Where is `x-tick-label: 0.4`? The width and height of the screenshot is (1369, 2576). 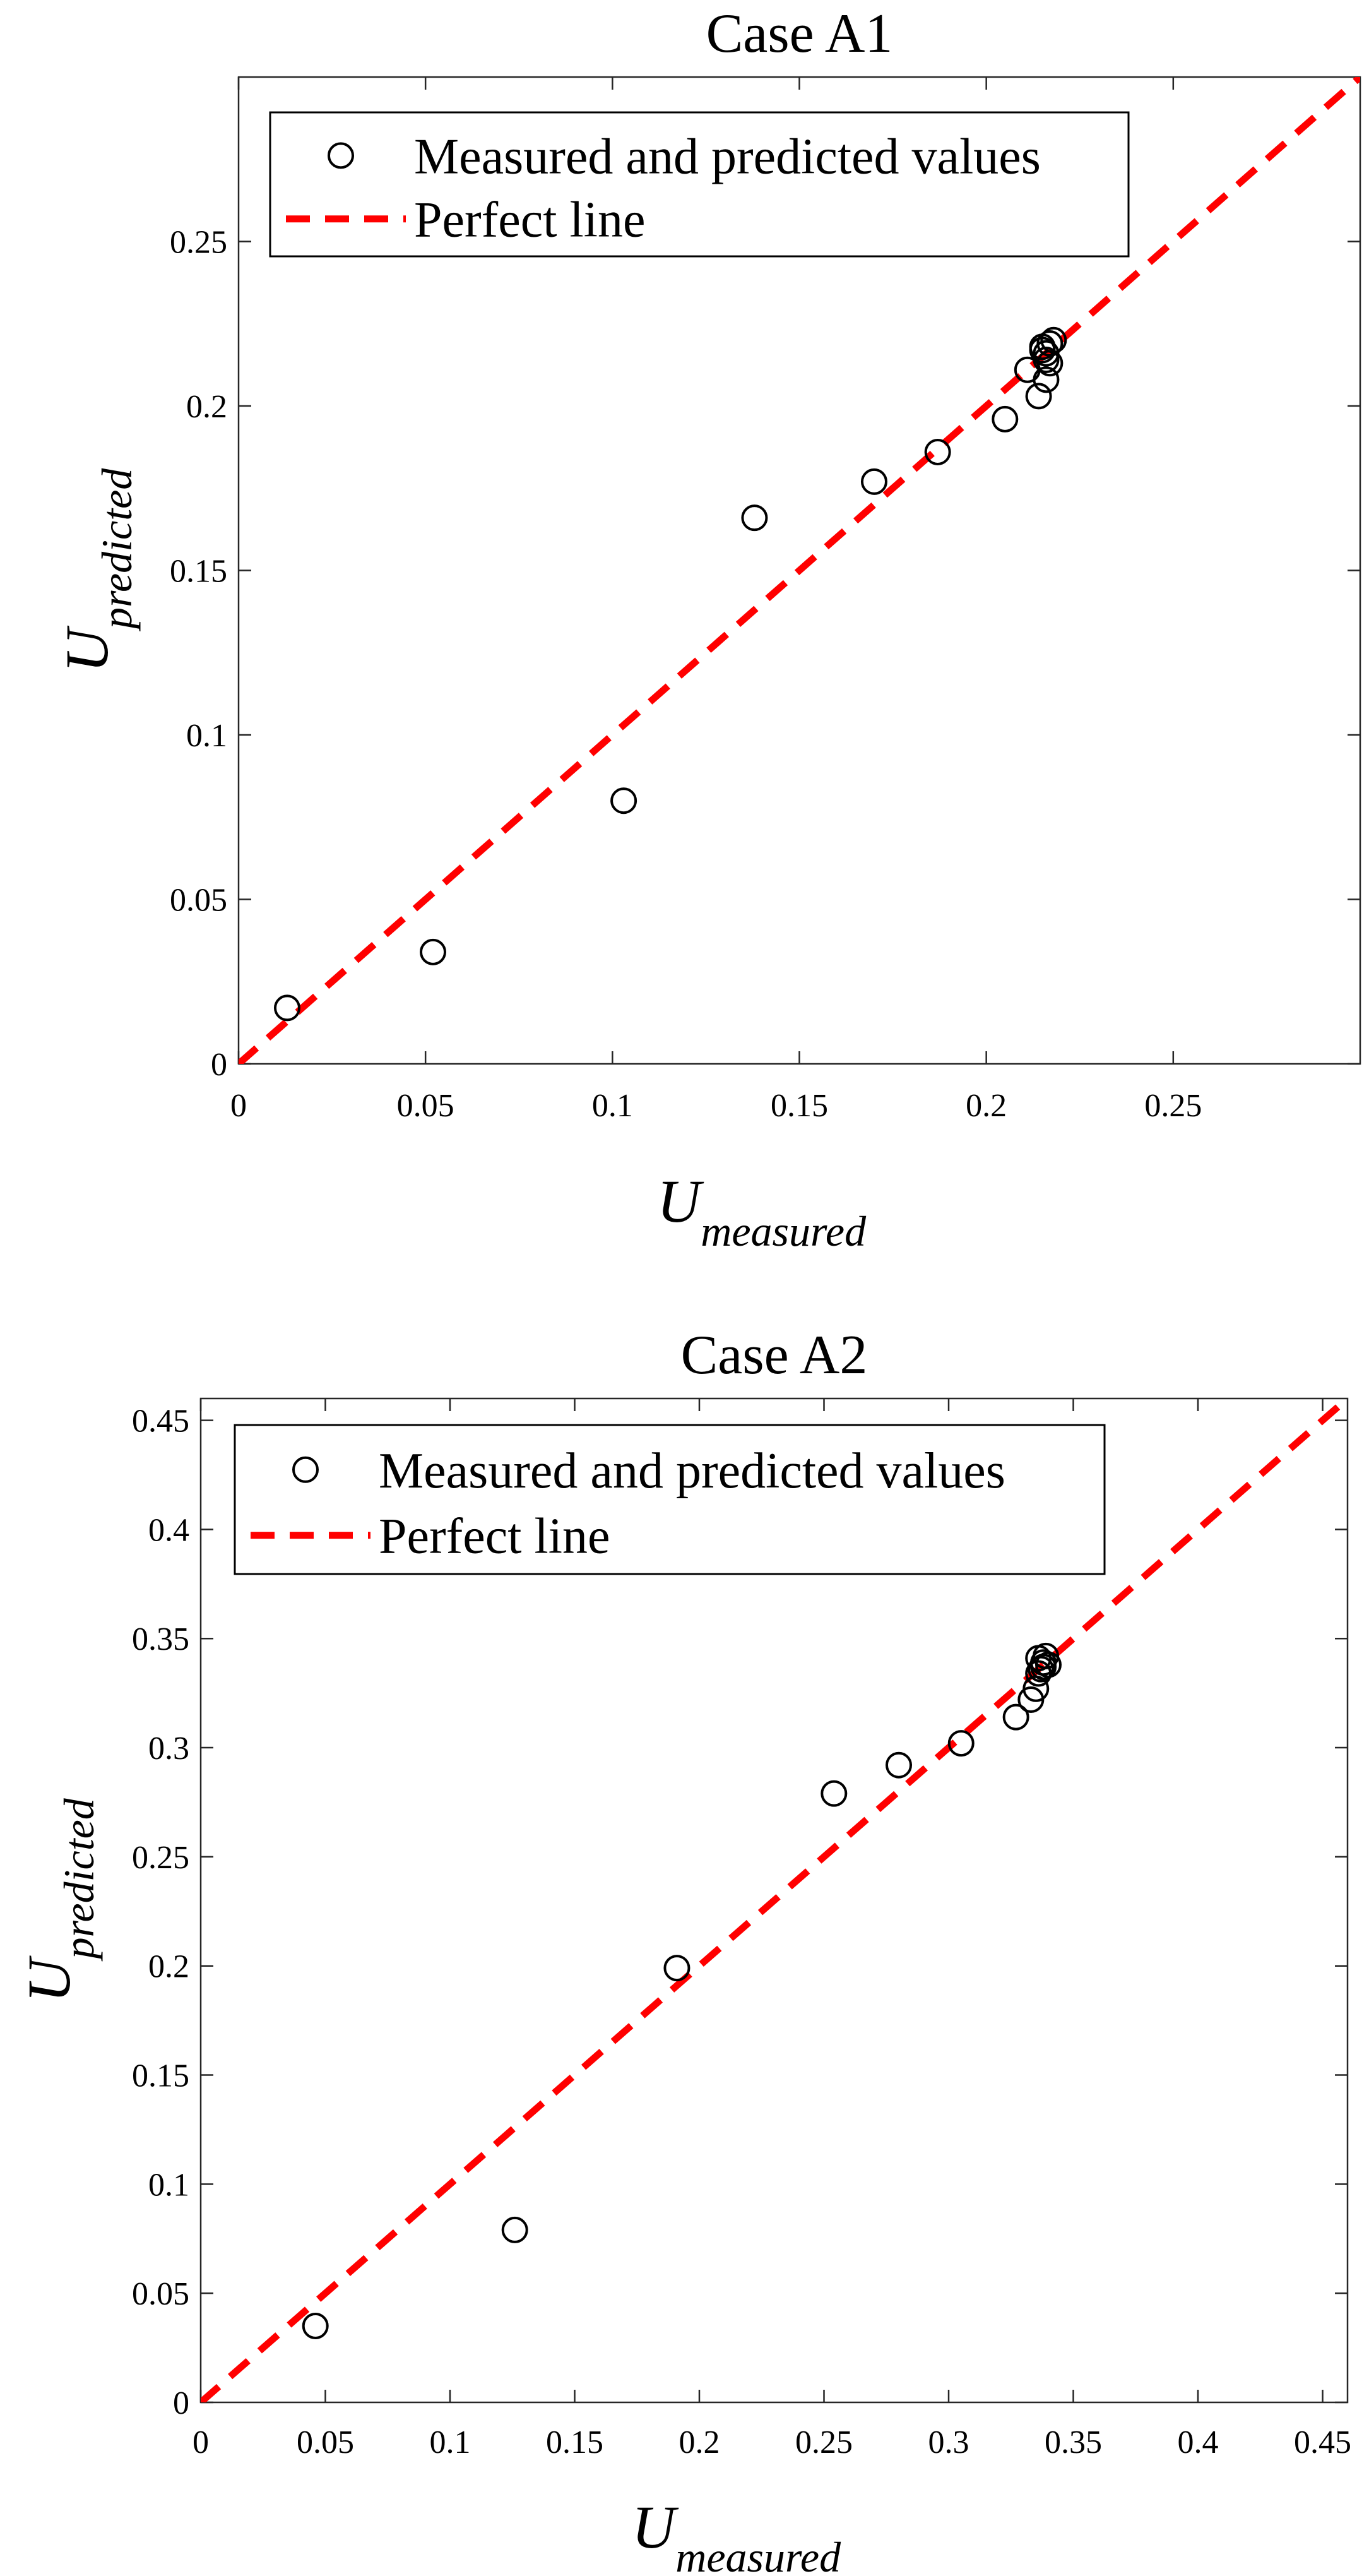
x-tick-label: 0.4 is located at coordinates (1198, 2442).